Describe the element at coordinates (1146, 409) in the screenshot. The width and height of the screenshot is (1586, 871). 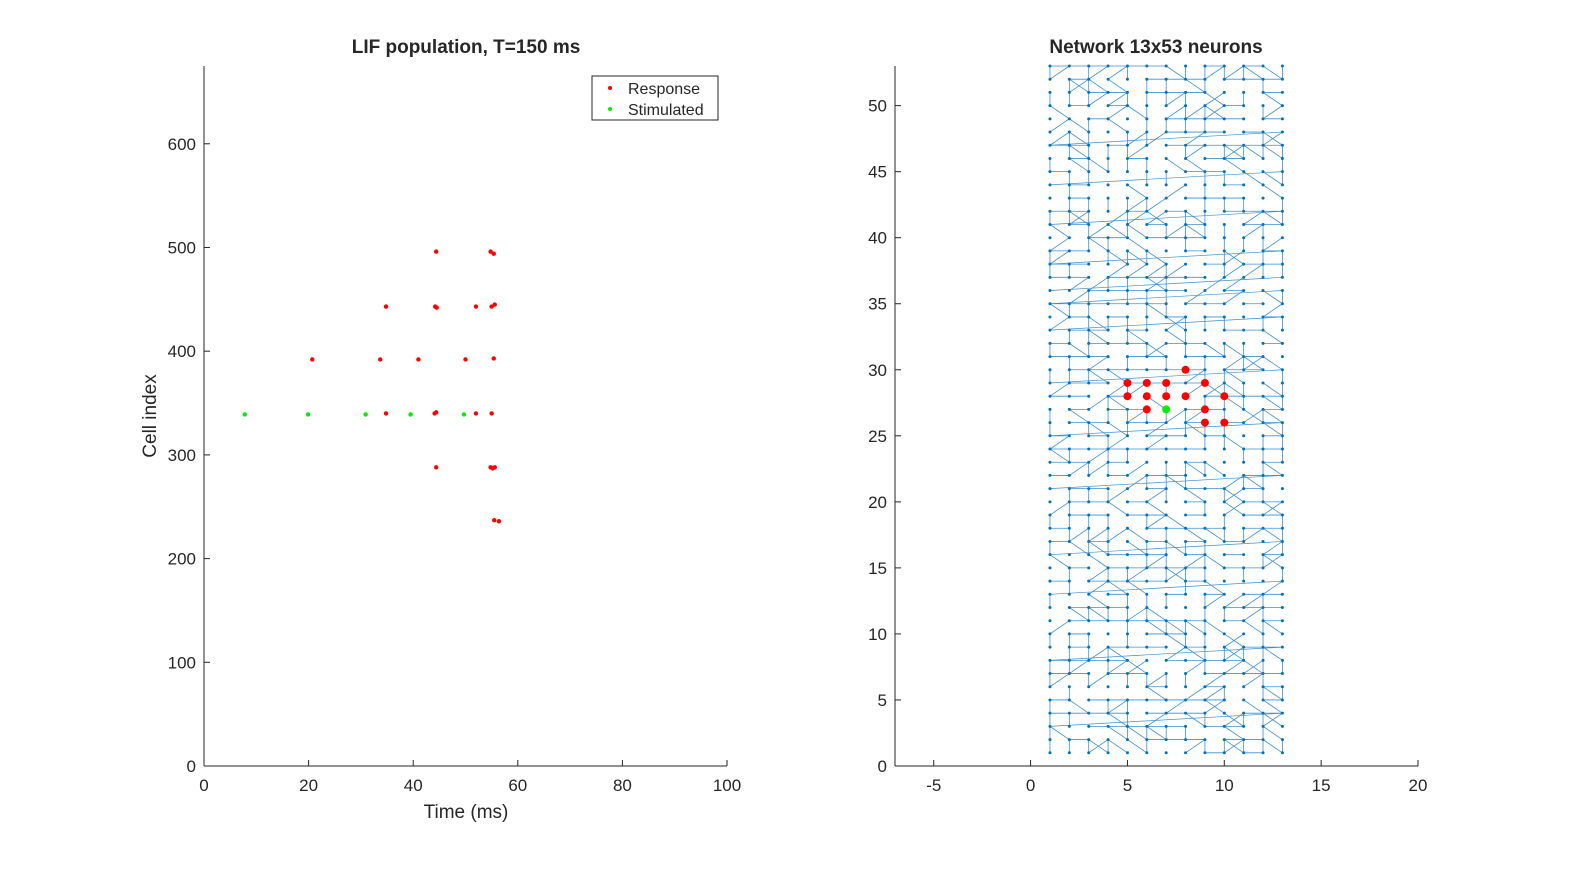
I see `response-neuron` at that location.